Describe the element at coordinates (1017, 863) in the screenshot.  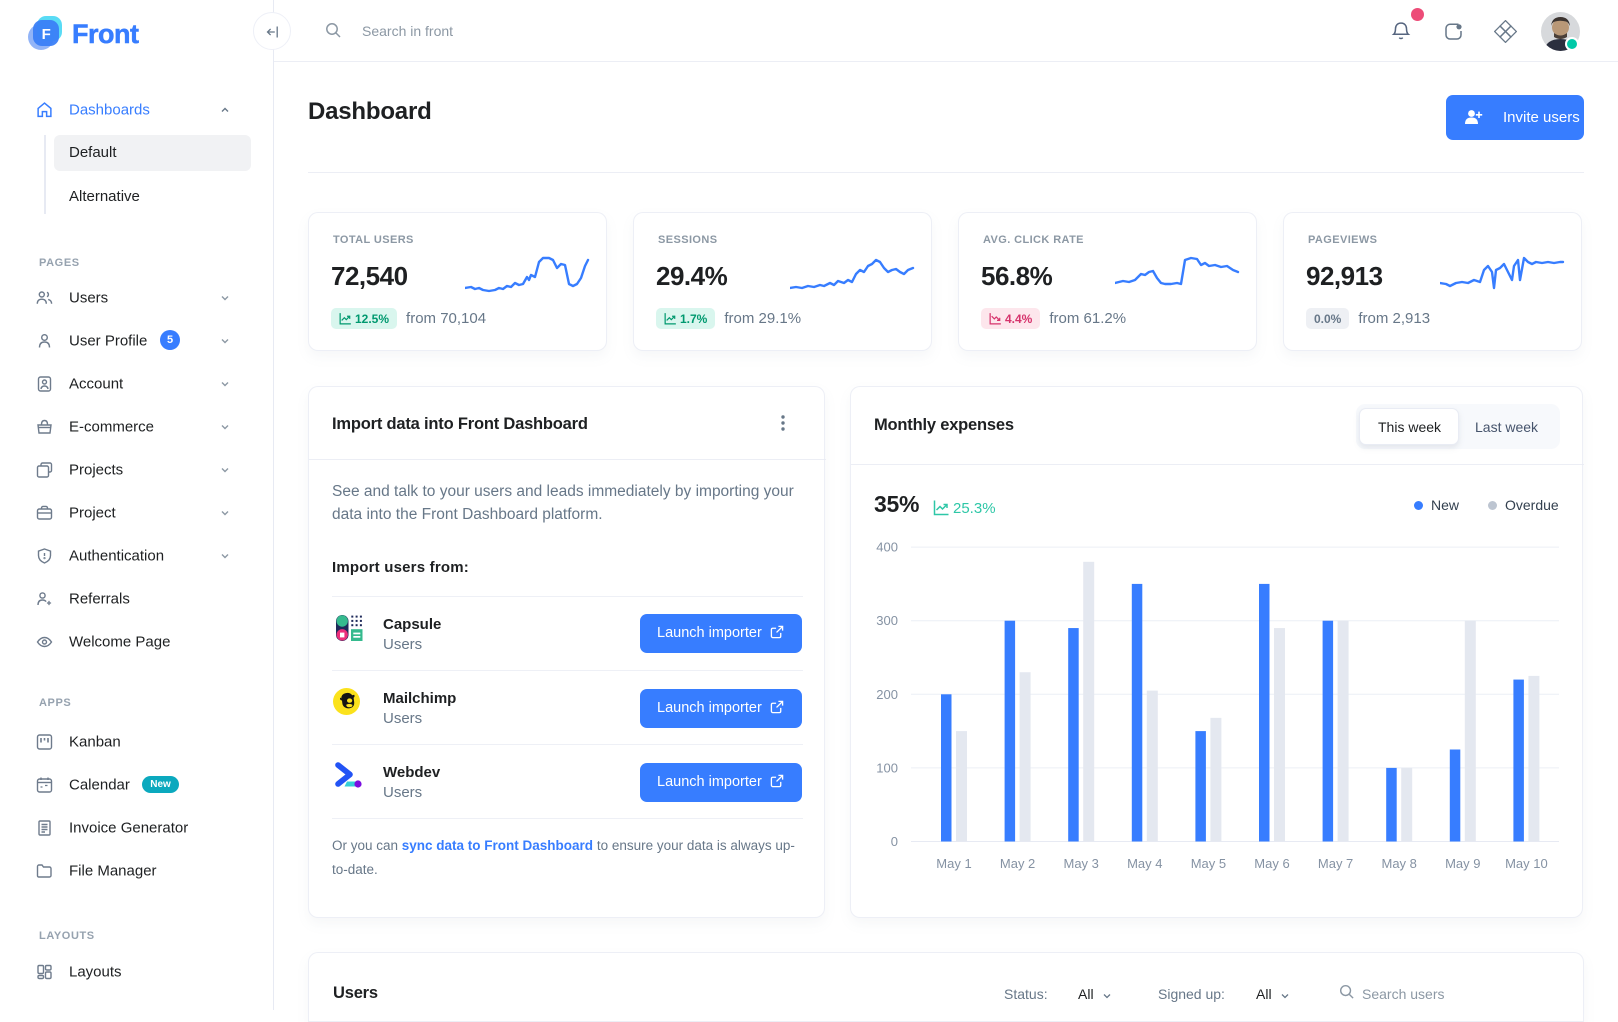
I see `svg-text: May 2` at that location.